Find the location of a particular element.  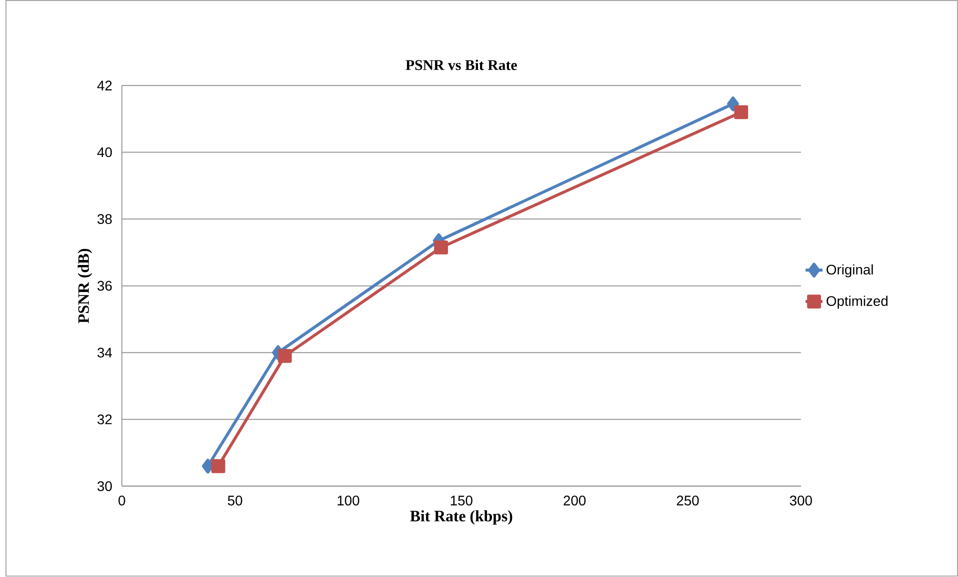

x-tick-label: 100 is located at coordinates (349, 501).